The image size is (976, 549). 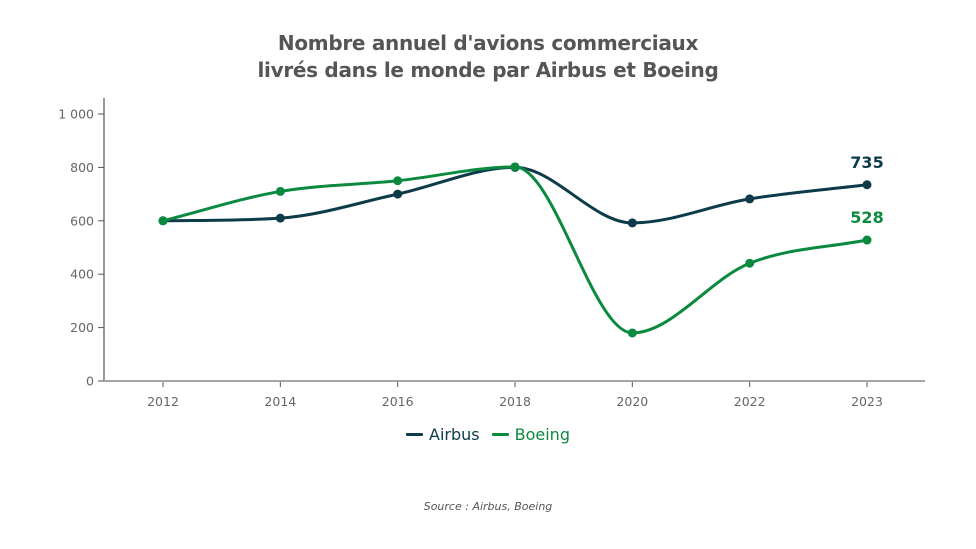 I want to click on data-point-boeing-2023, so click(x=867, y=240).